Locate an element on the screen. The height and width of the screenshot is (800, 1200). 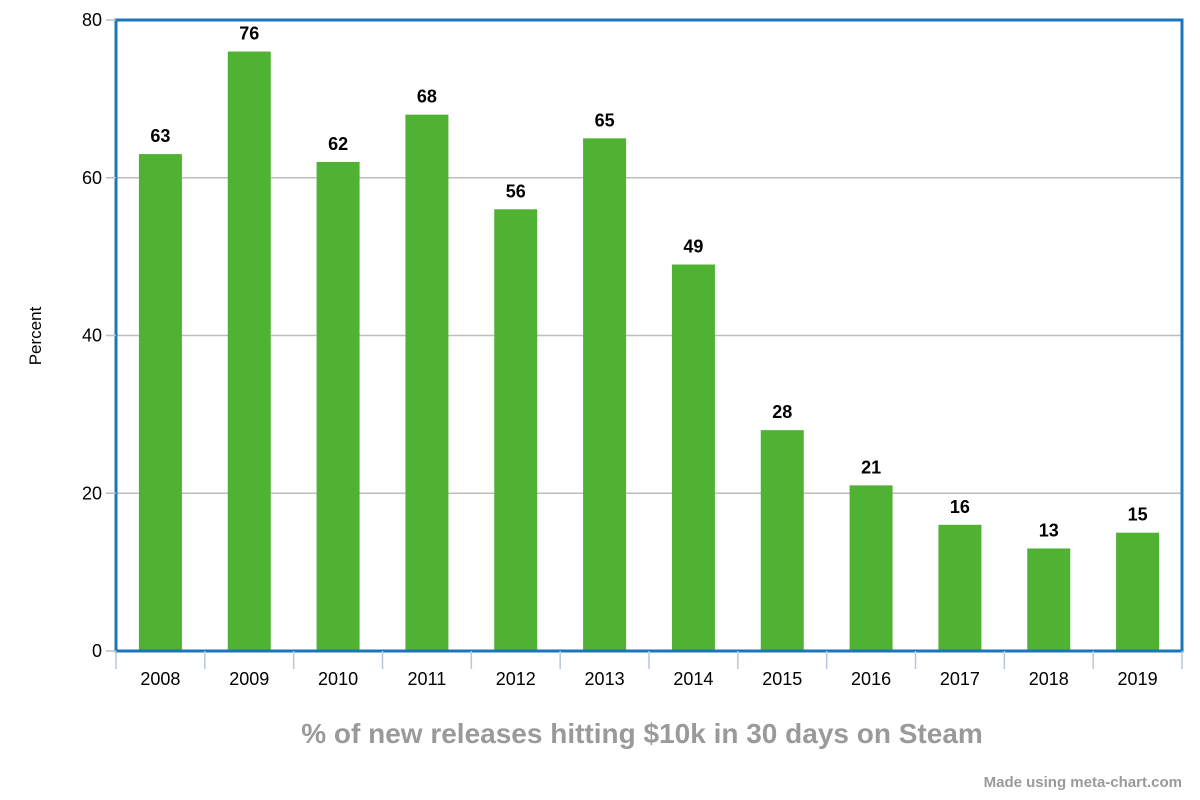
y-tick-label: 80 is located at coordinates (92, 20).